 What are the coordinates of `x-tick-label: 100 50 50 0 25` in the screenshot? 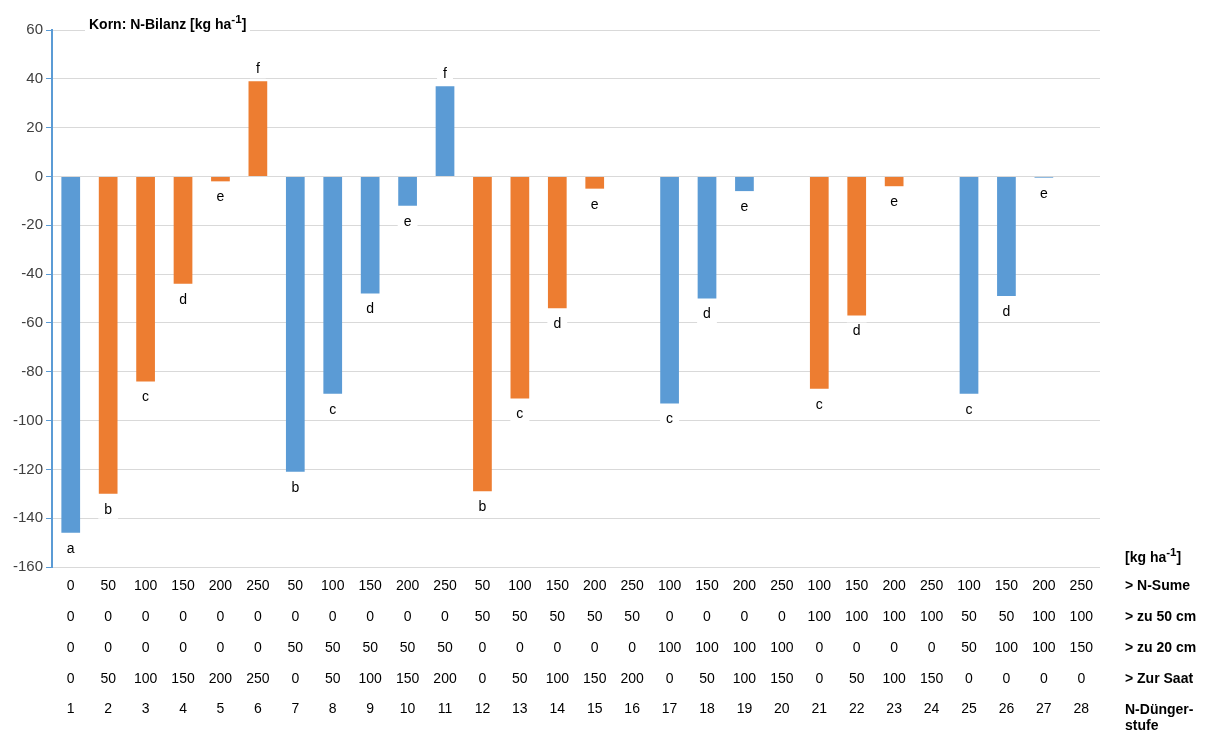 It's located at (969, 647).